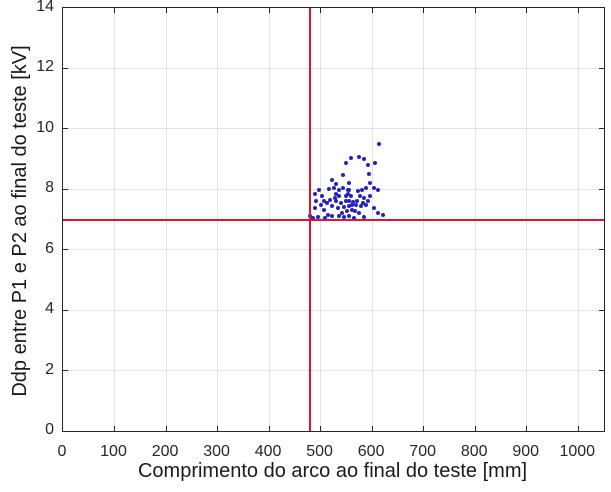  What do you see at coordinates (526, 451) in the screenshot?
I see `x-tick-label-900: 900` at bounding box center [526, 451].